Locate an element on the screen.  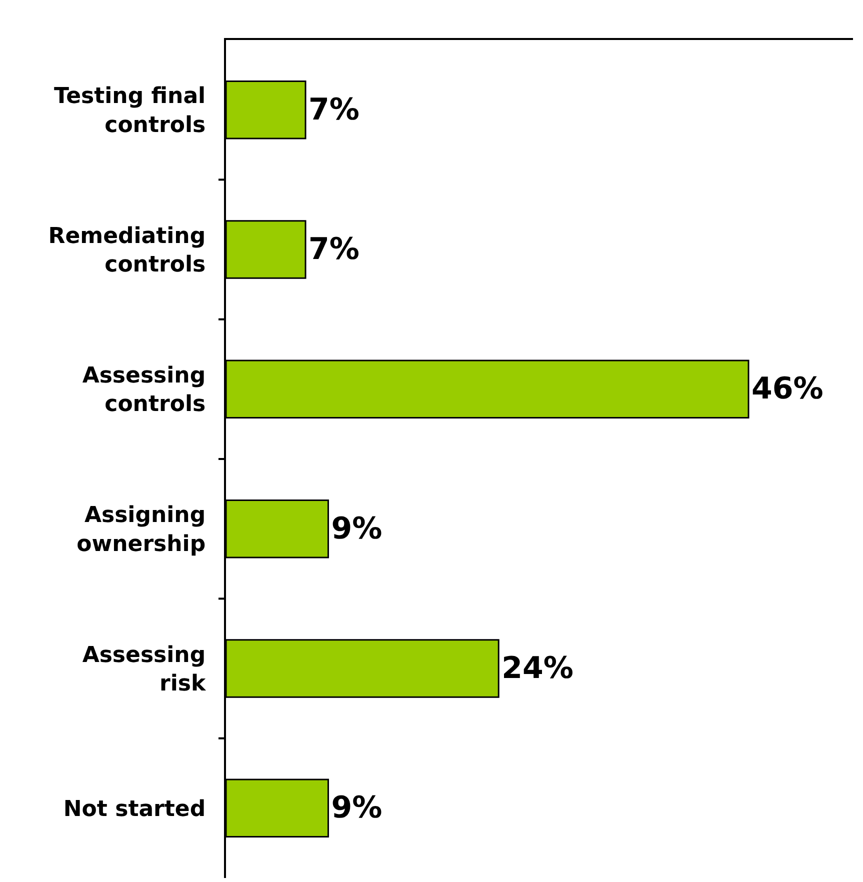
data-label: 46% is located at coordinates (788, 389).